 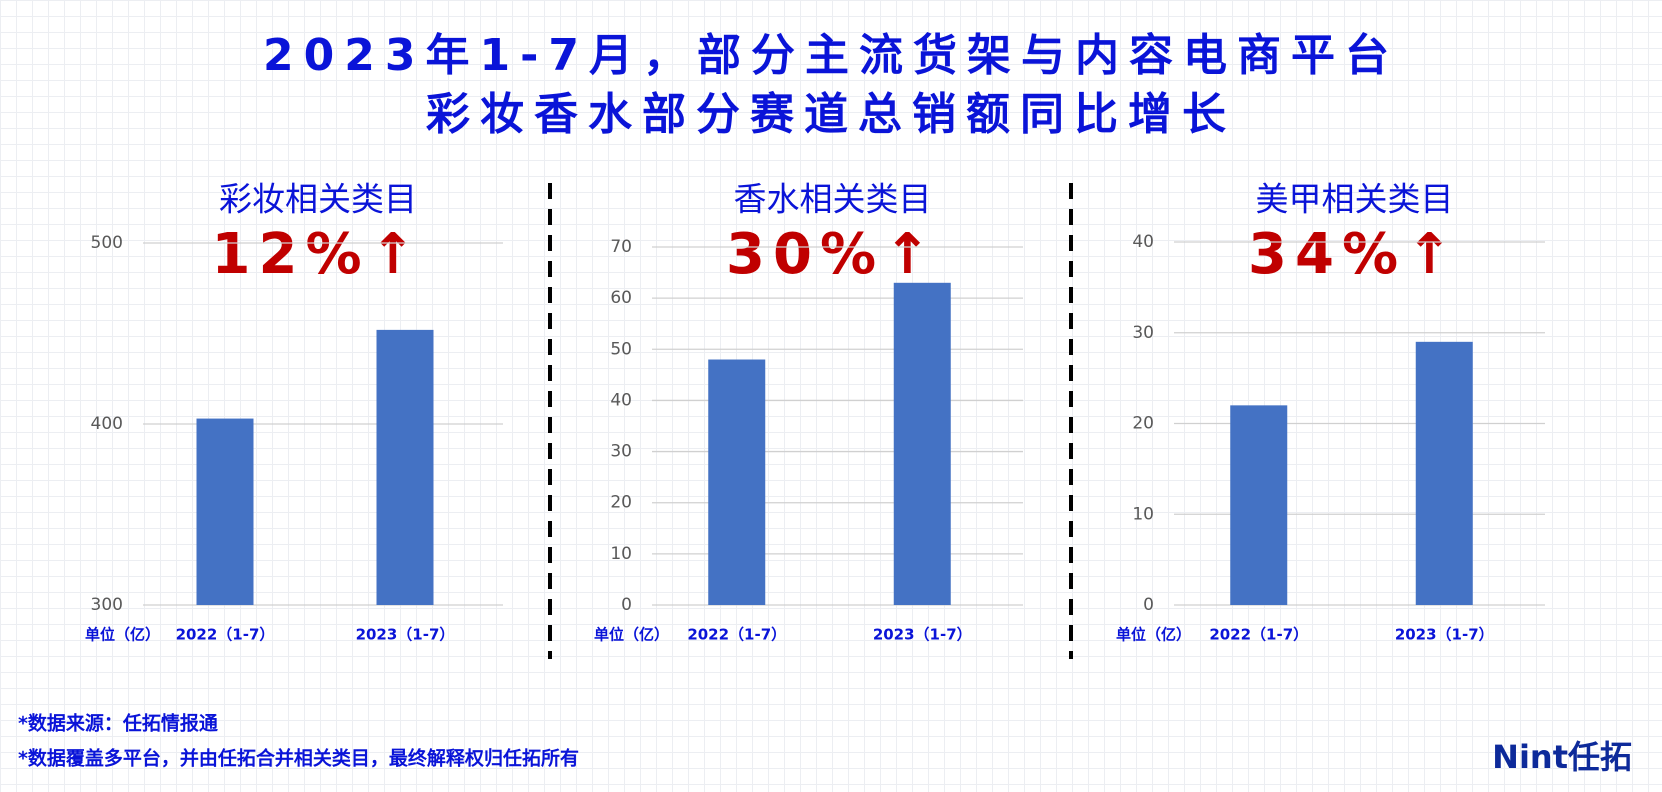 What do you see at coordinates (1562, 757) in the screenshot?
I see `logo: Nint任拓` at bounding box center [1562, 757].